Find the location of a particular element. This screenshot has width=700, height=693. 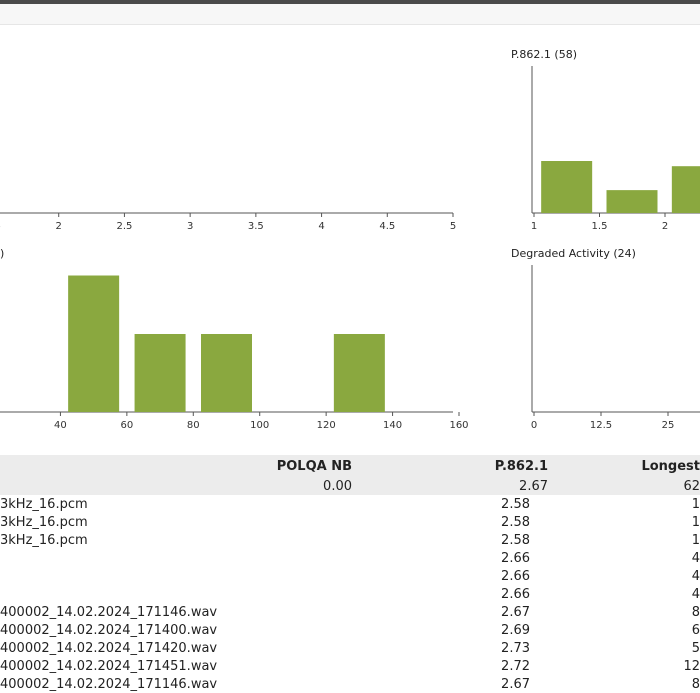

col-header-polqa-nb: POLQA NB is located at coordinates (301, 466).